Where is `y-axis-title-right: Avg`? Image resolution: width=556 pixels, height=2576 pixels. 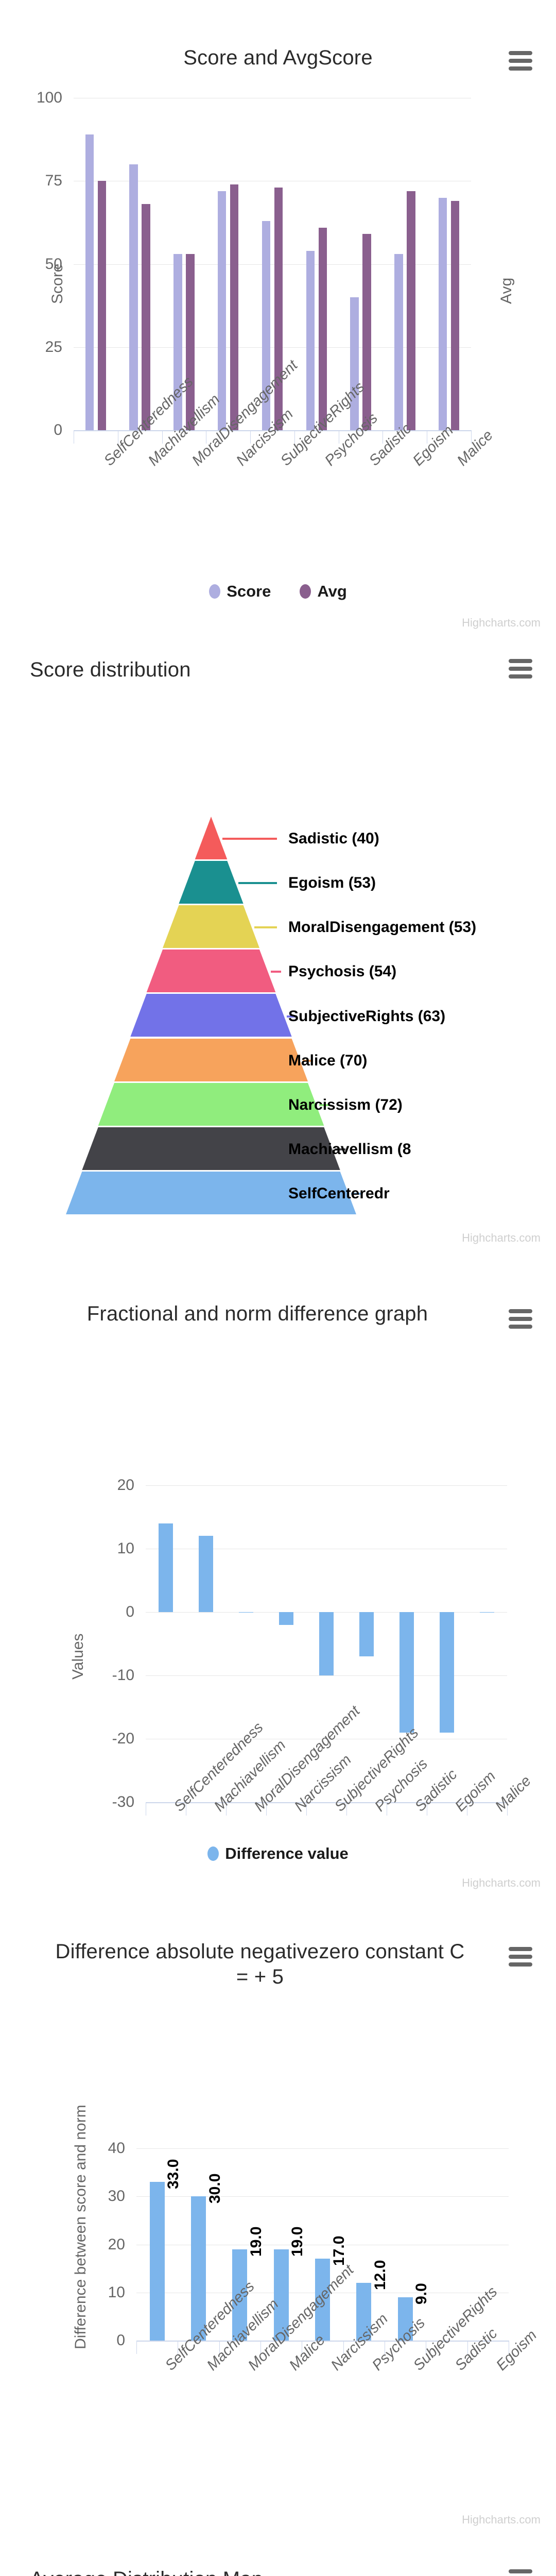
y-axis-title-right: Avg is located at coordinates (506, 290).